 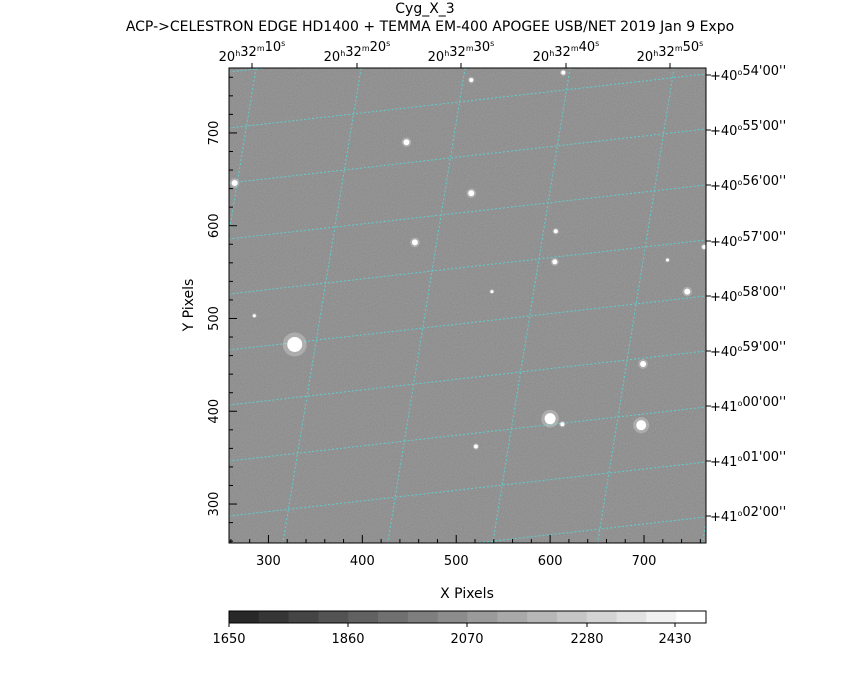 What do you see at coordinates (456, 561) in the screenshot?
I see `x-tick-label: 500` at bounding box center [456, 561].